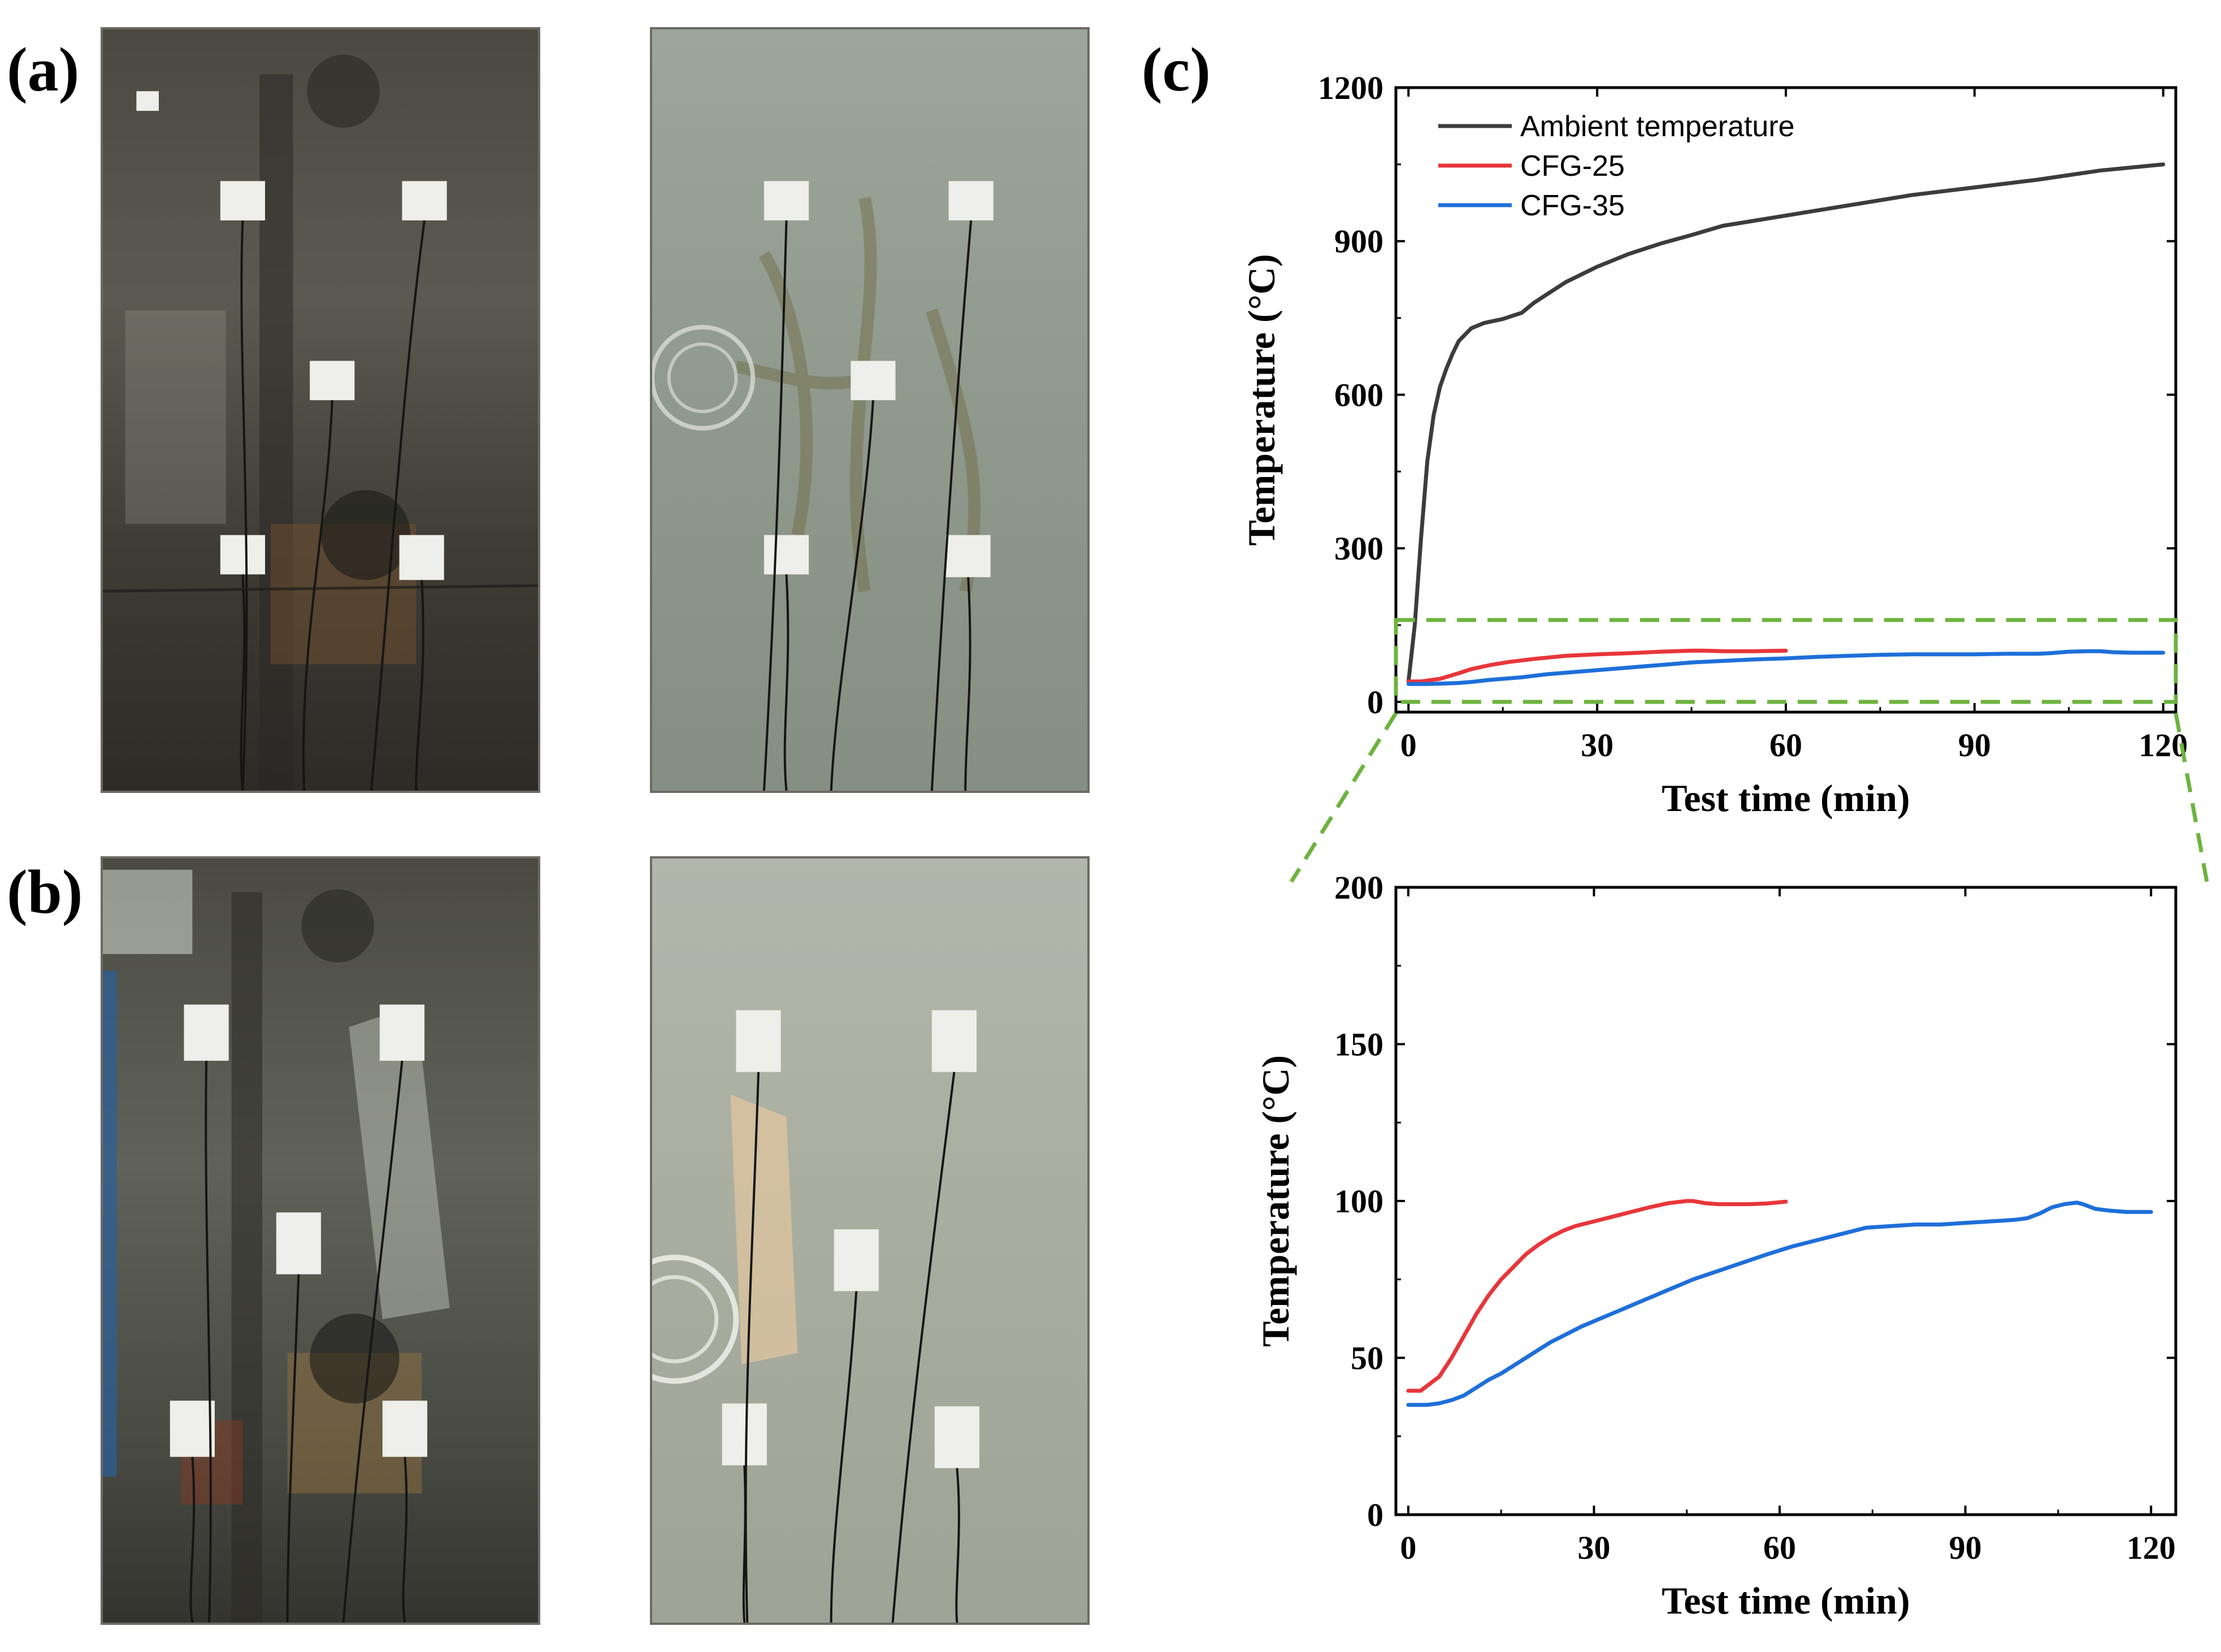 This screenshot has height=1652, width=2221. I want to click on panel-label-a: (a), so click(43, 69).